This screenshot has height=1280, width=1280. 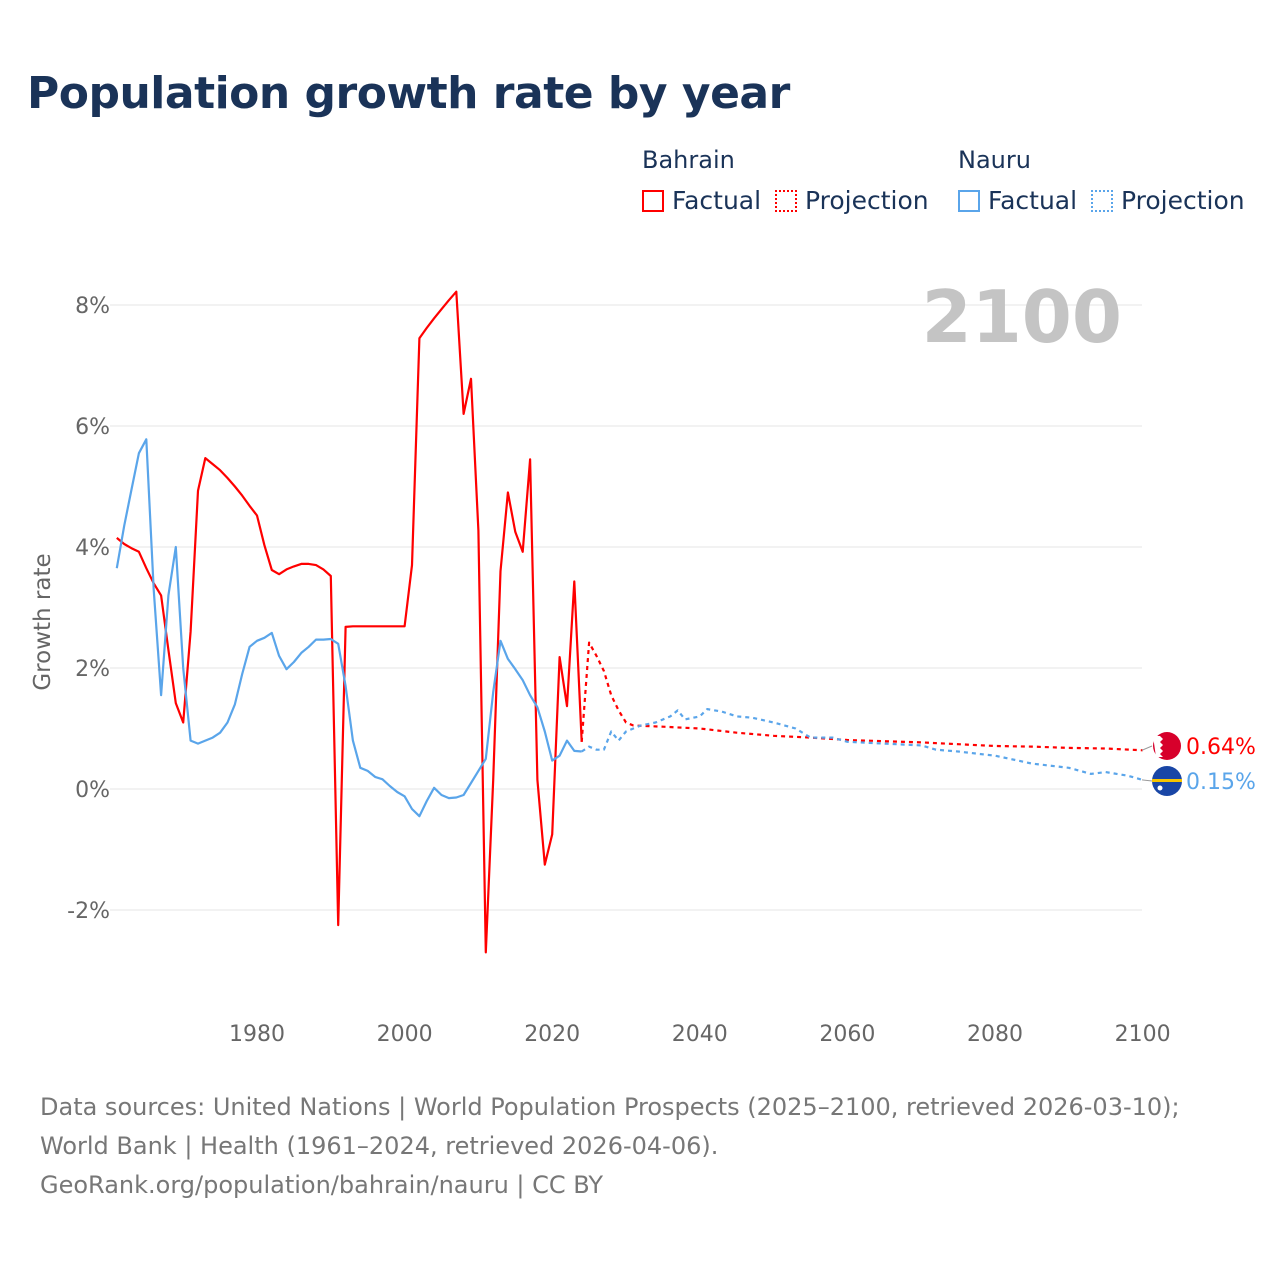 What do you see at coordinates (700, 1034) in the screenshot?
I see `x-tick-label: 2040` at bounding box center [700, 1034].